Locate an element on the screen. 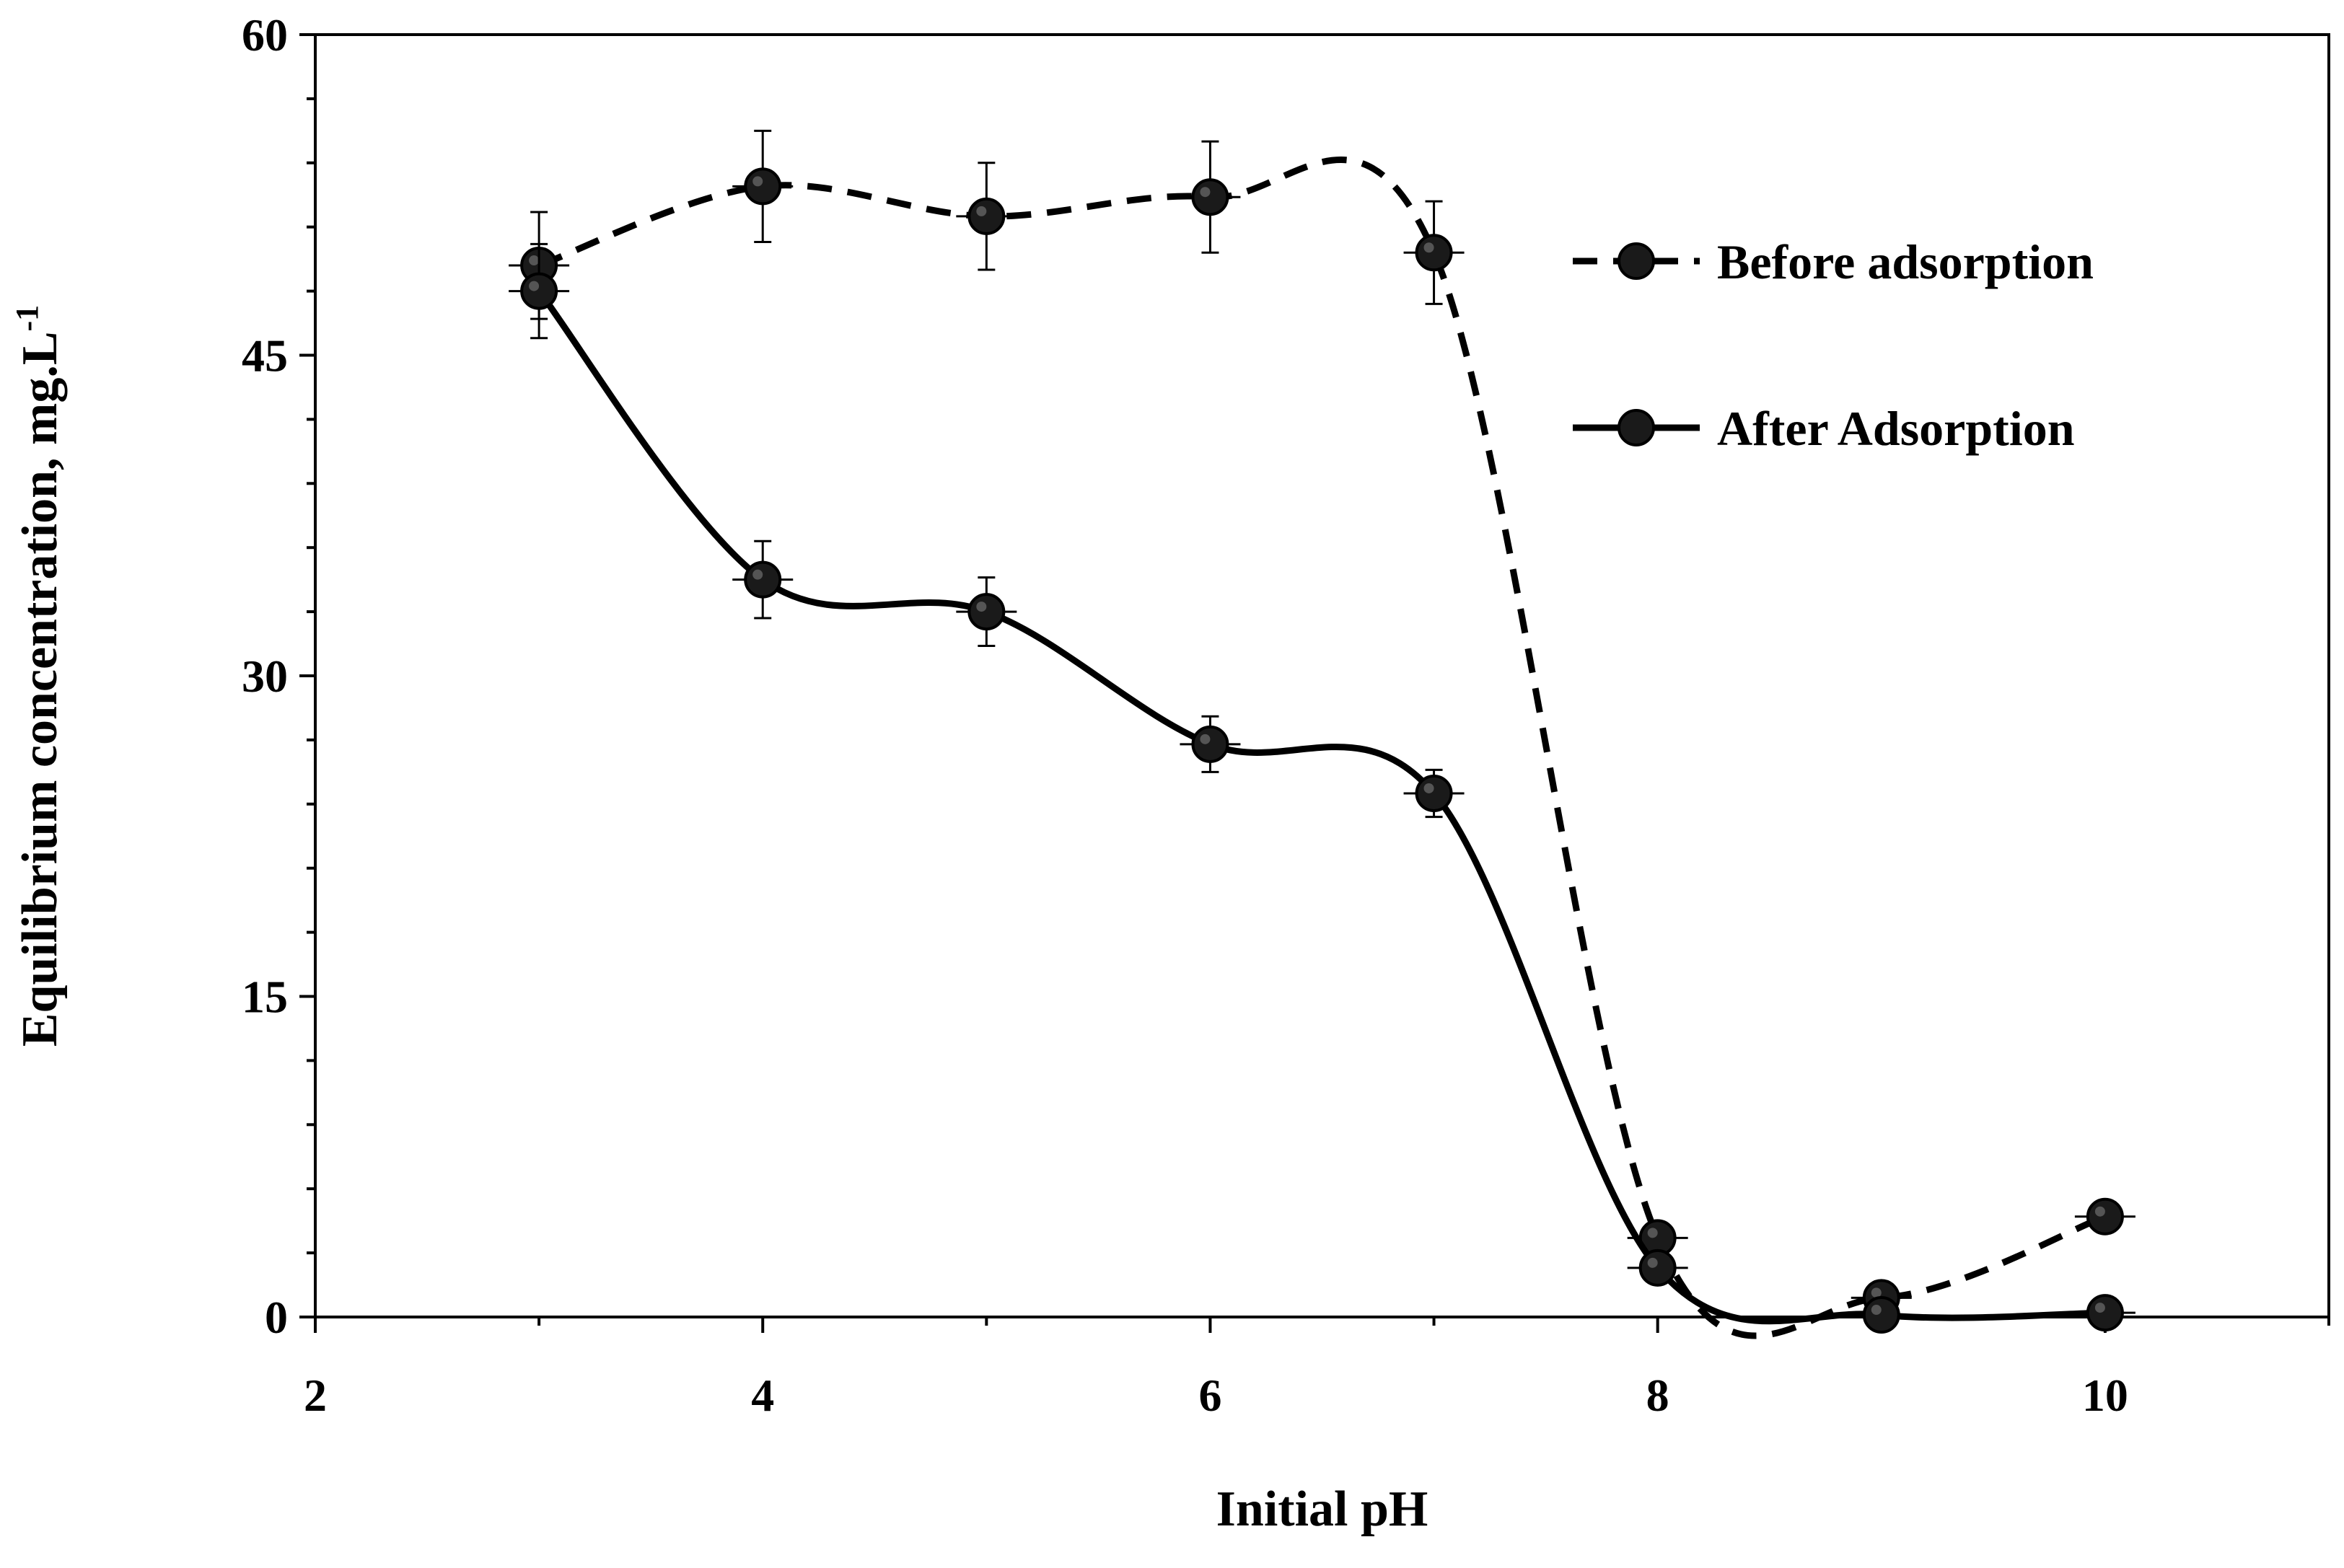  legend: Before adsorption After Adsorption is located at coordinates (1833, 345).